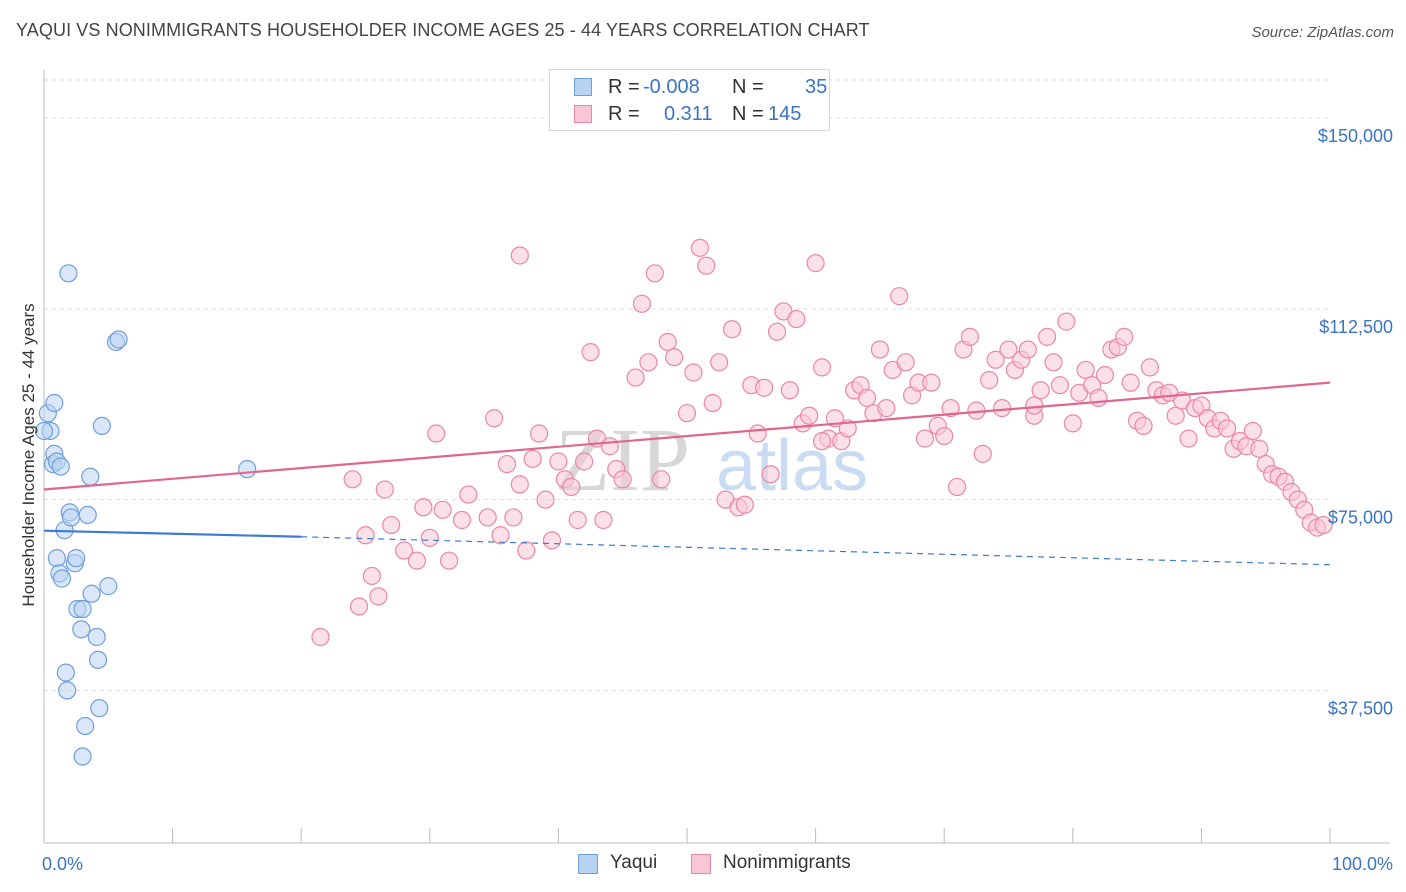 The image size is (1406, 892). I want to click on y-tick-label: $112,500, so click(1356, 327).